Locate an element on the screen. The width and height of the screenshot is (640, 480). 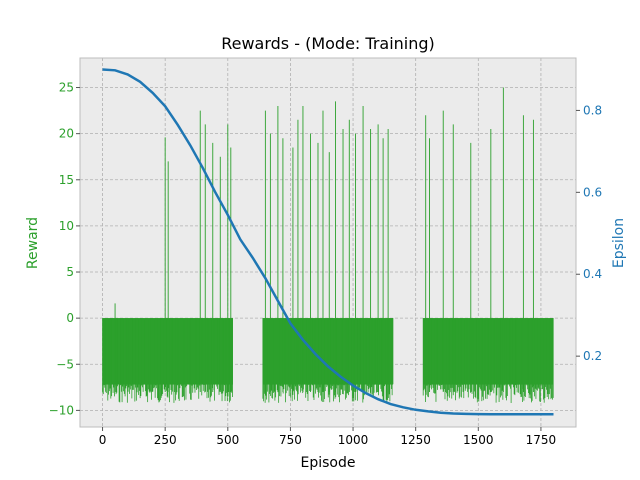
right-tick-label: 0.2 is located at coordinates (592, 356).